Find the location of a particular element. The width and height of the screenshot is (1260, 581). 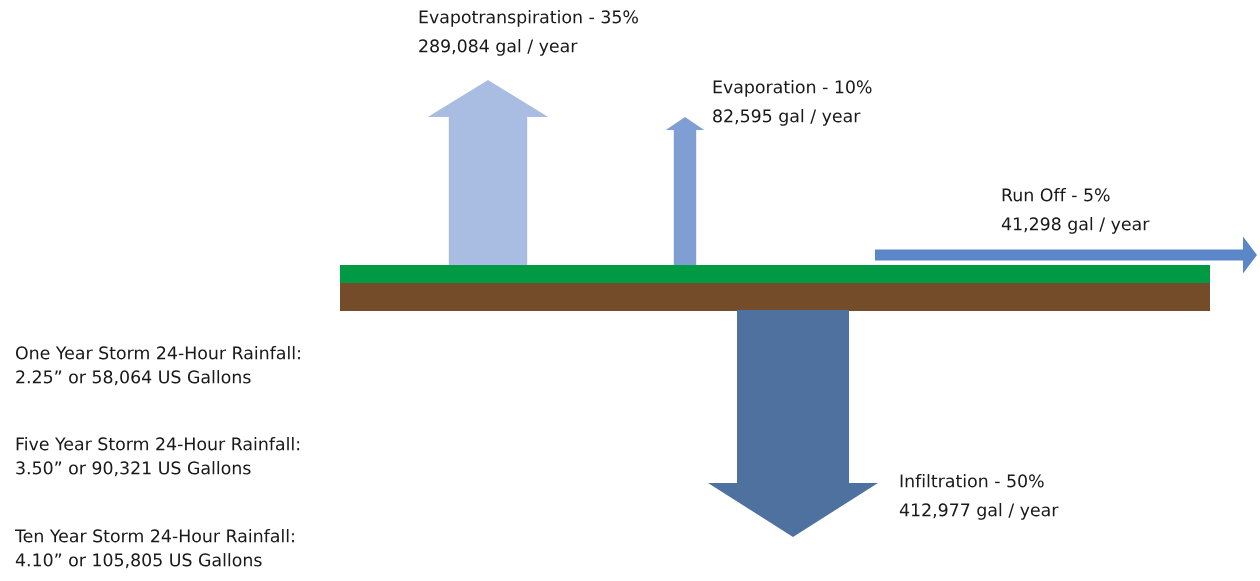

category-label: Infiltration - 50% is located at coordinates (972, 481).